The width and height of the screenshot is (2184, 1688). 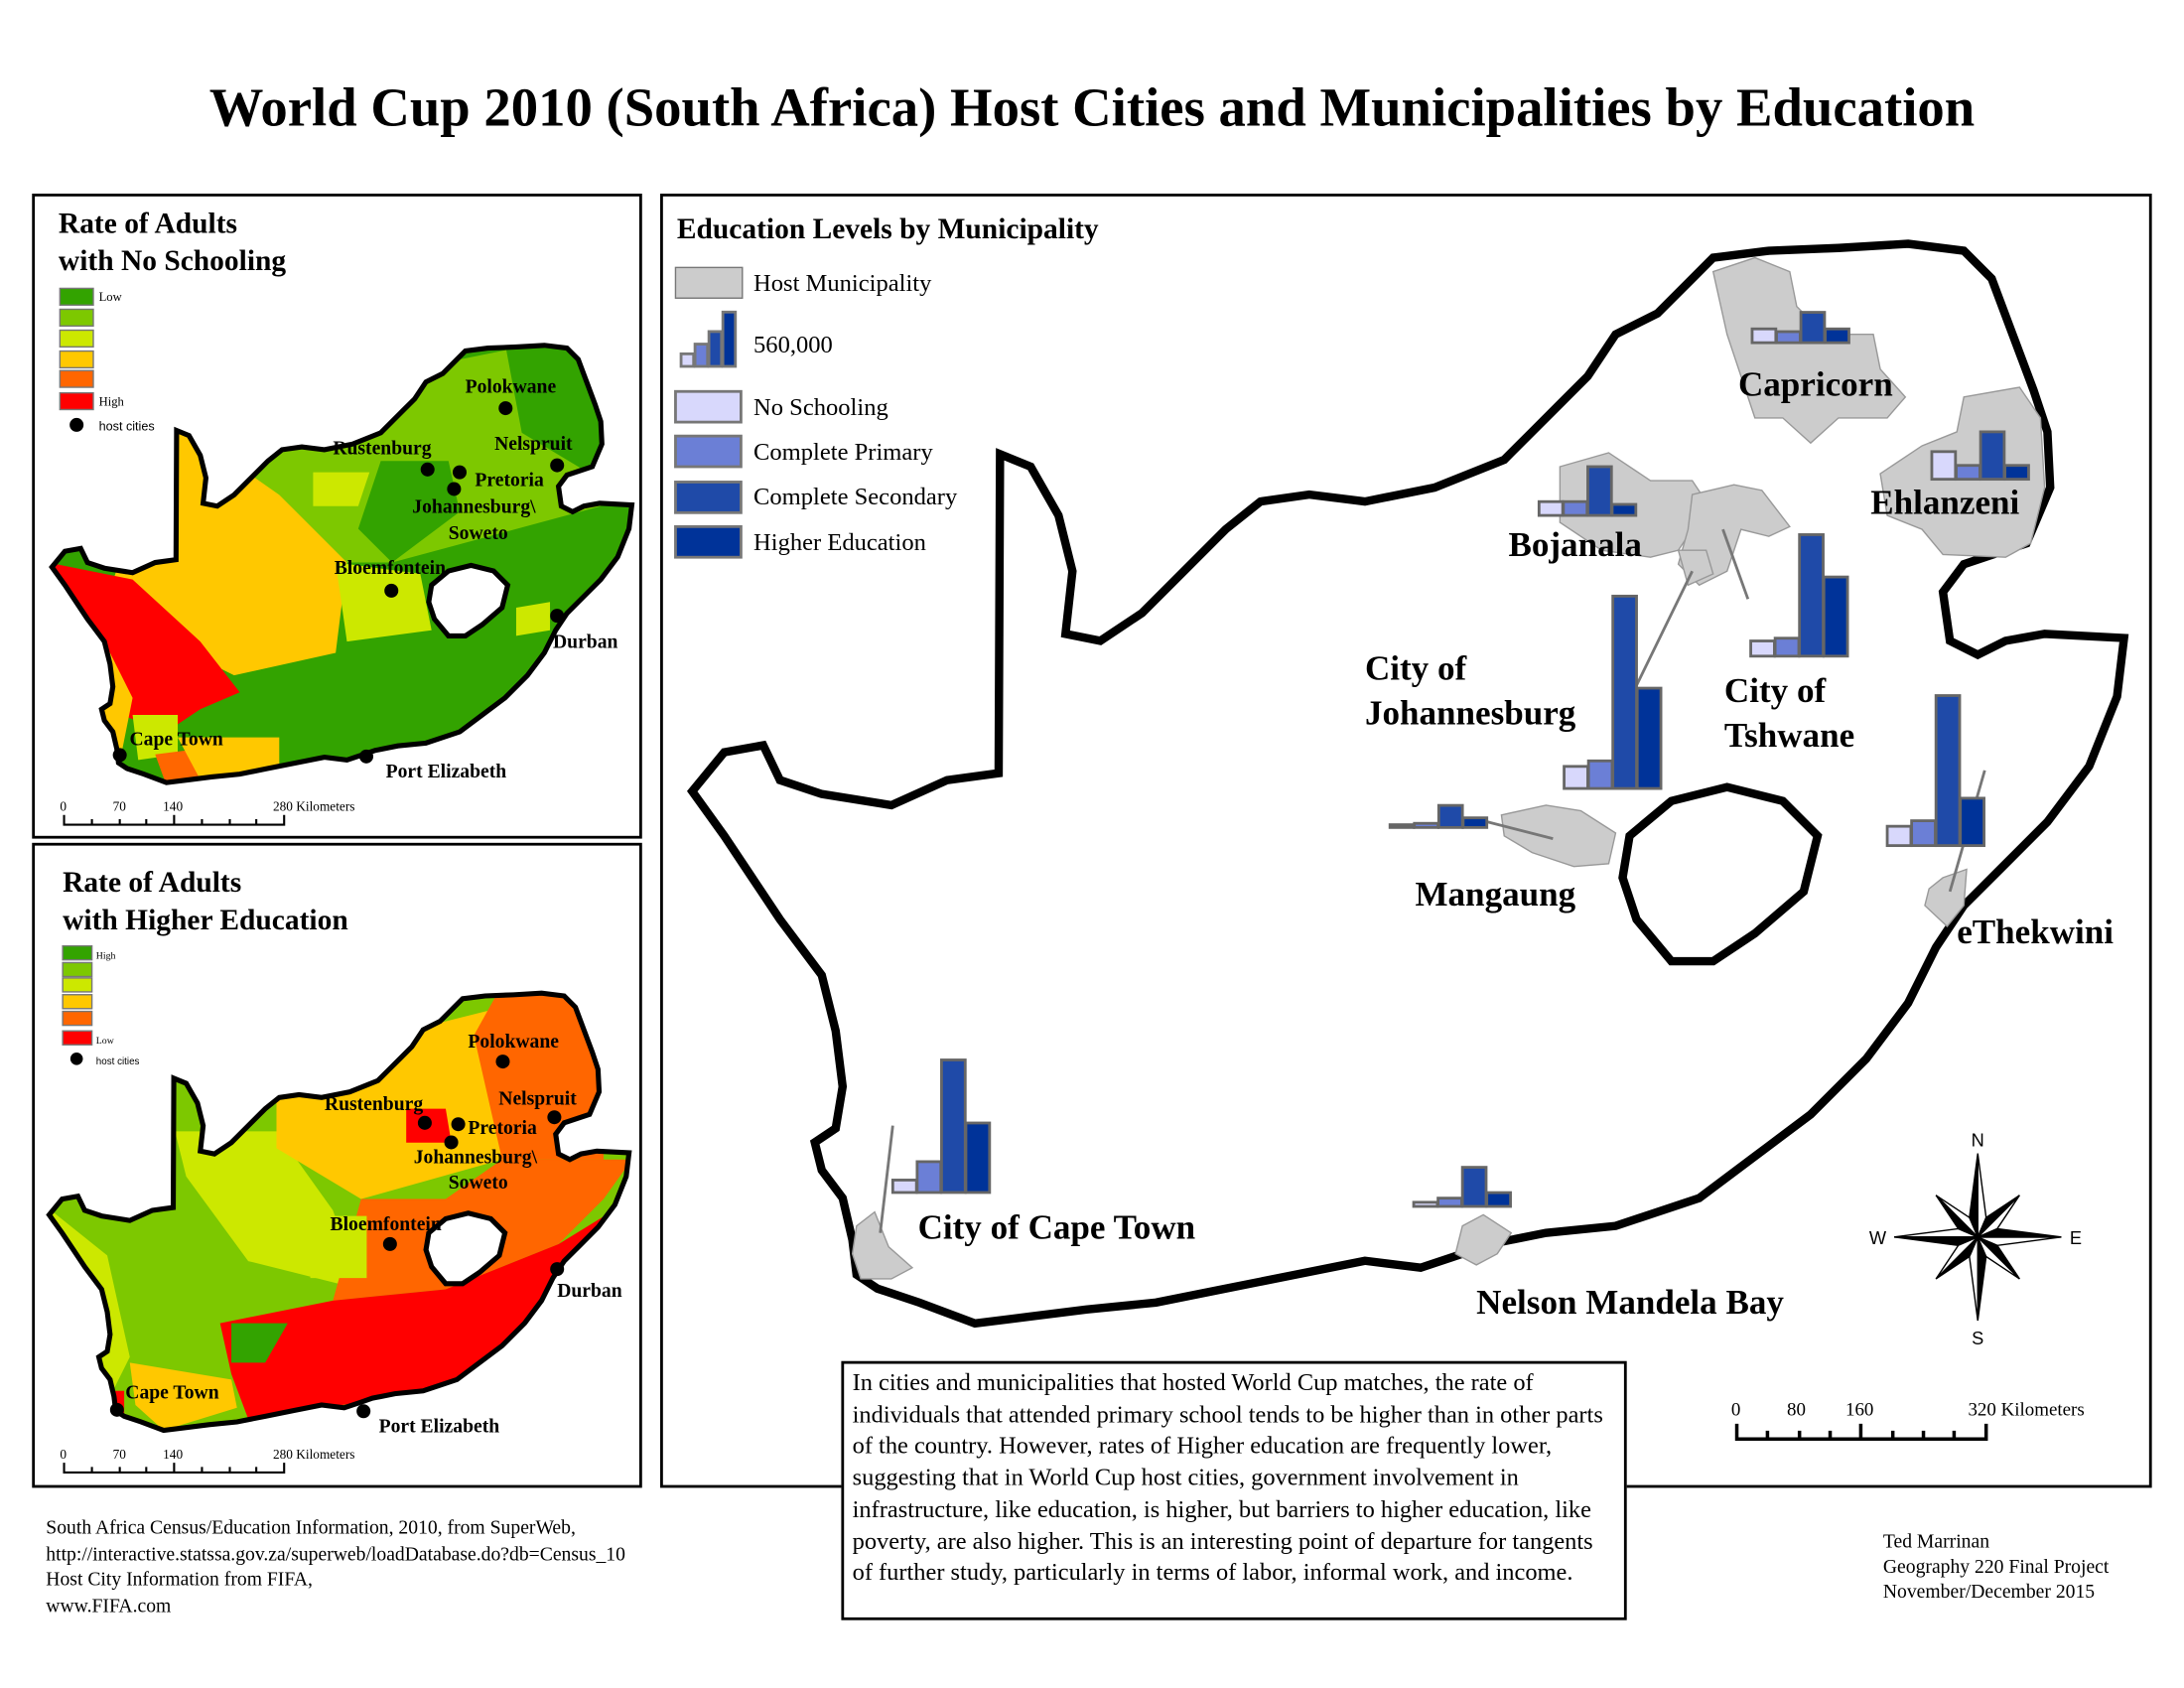 I want to click on bar-city-of-johannesburg-no-schooling, so click(x=1576, y=777).